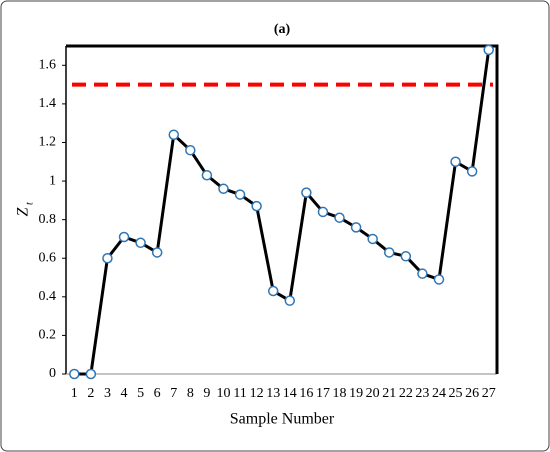  Describe the element at coordinates (406, 393) in the screenshot. I see `x-tick-label: 22` at that location.